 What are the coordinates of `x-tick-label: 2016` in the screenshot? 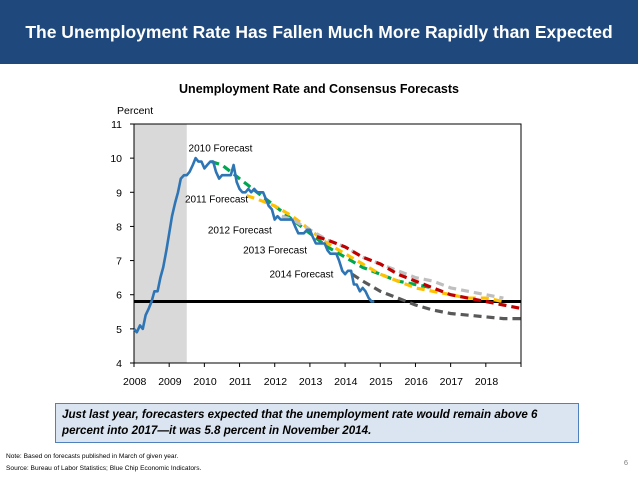 It's located at (416, 382).